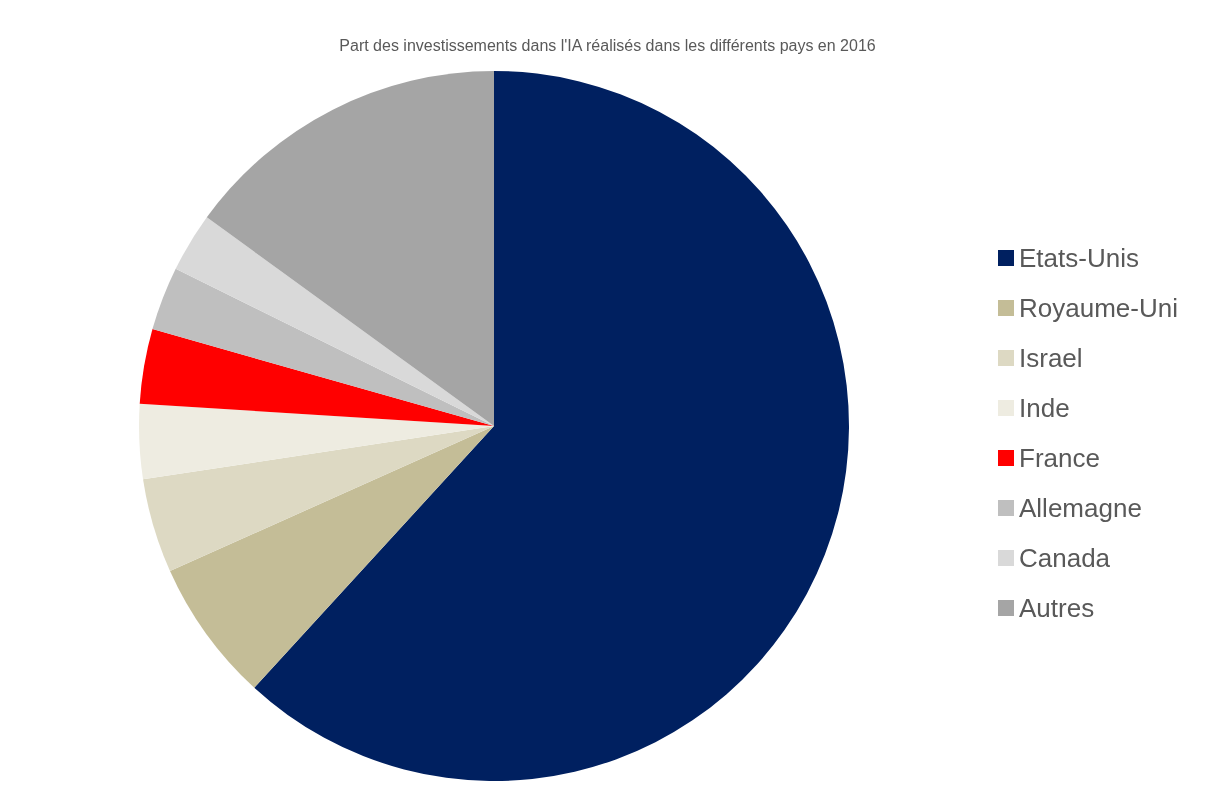 The image size is (1215, 791). Describe the element at coordinates (1080, 508) in the screenshot. I see `legend-label: Allemagne` at that location.